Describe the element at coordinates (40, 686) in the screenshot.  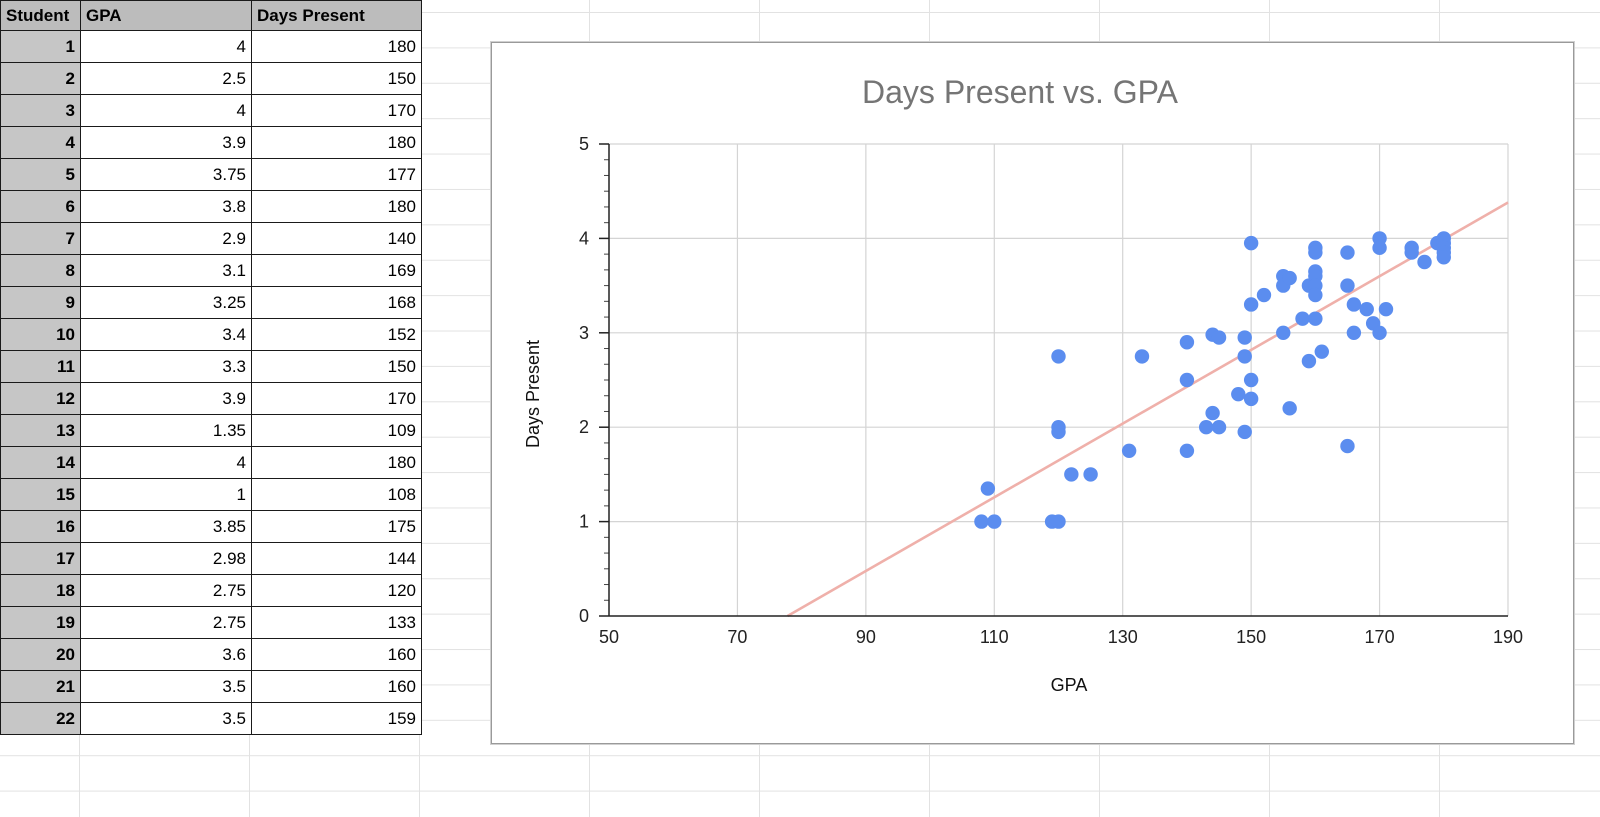
I see `row-student-cell: 21` at that location.